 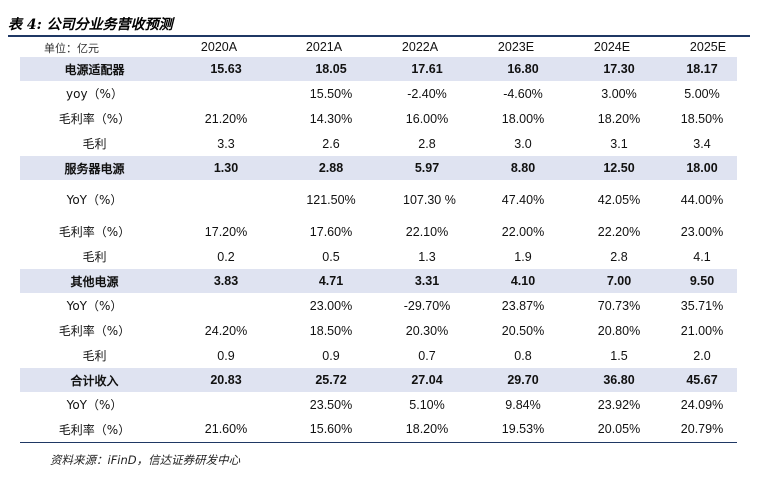 I want to click on table-cell: 7.00, so click(x=619, y=281).